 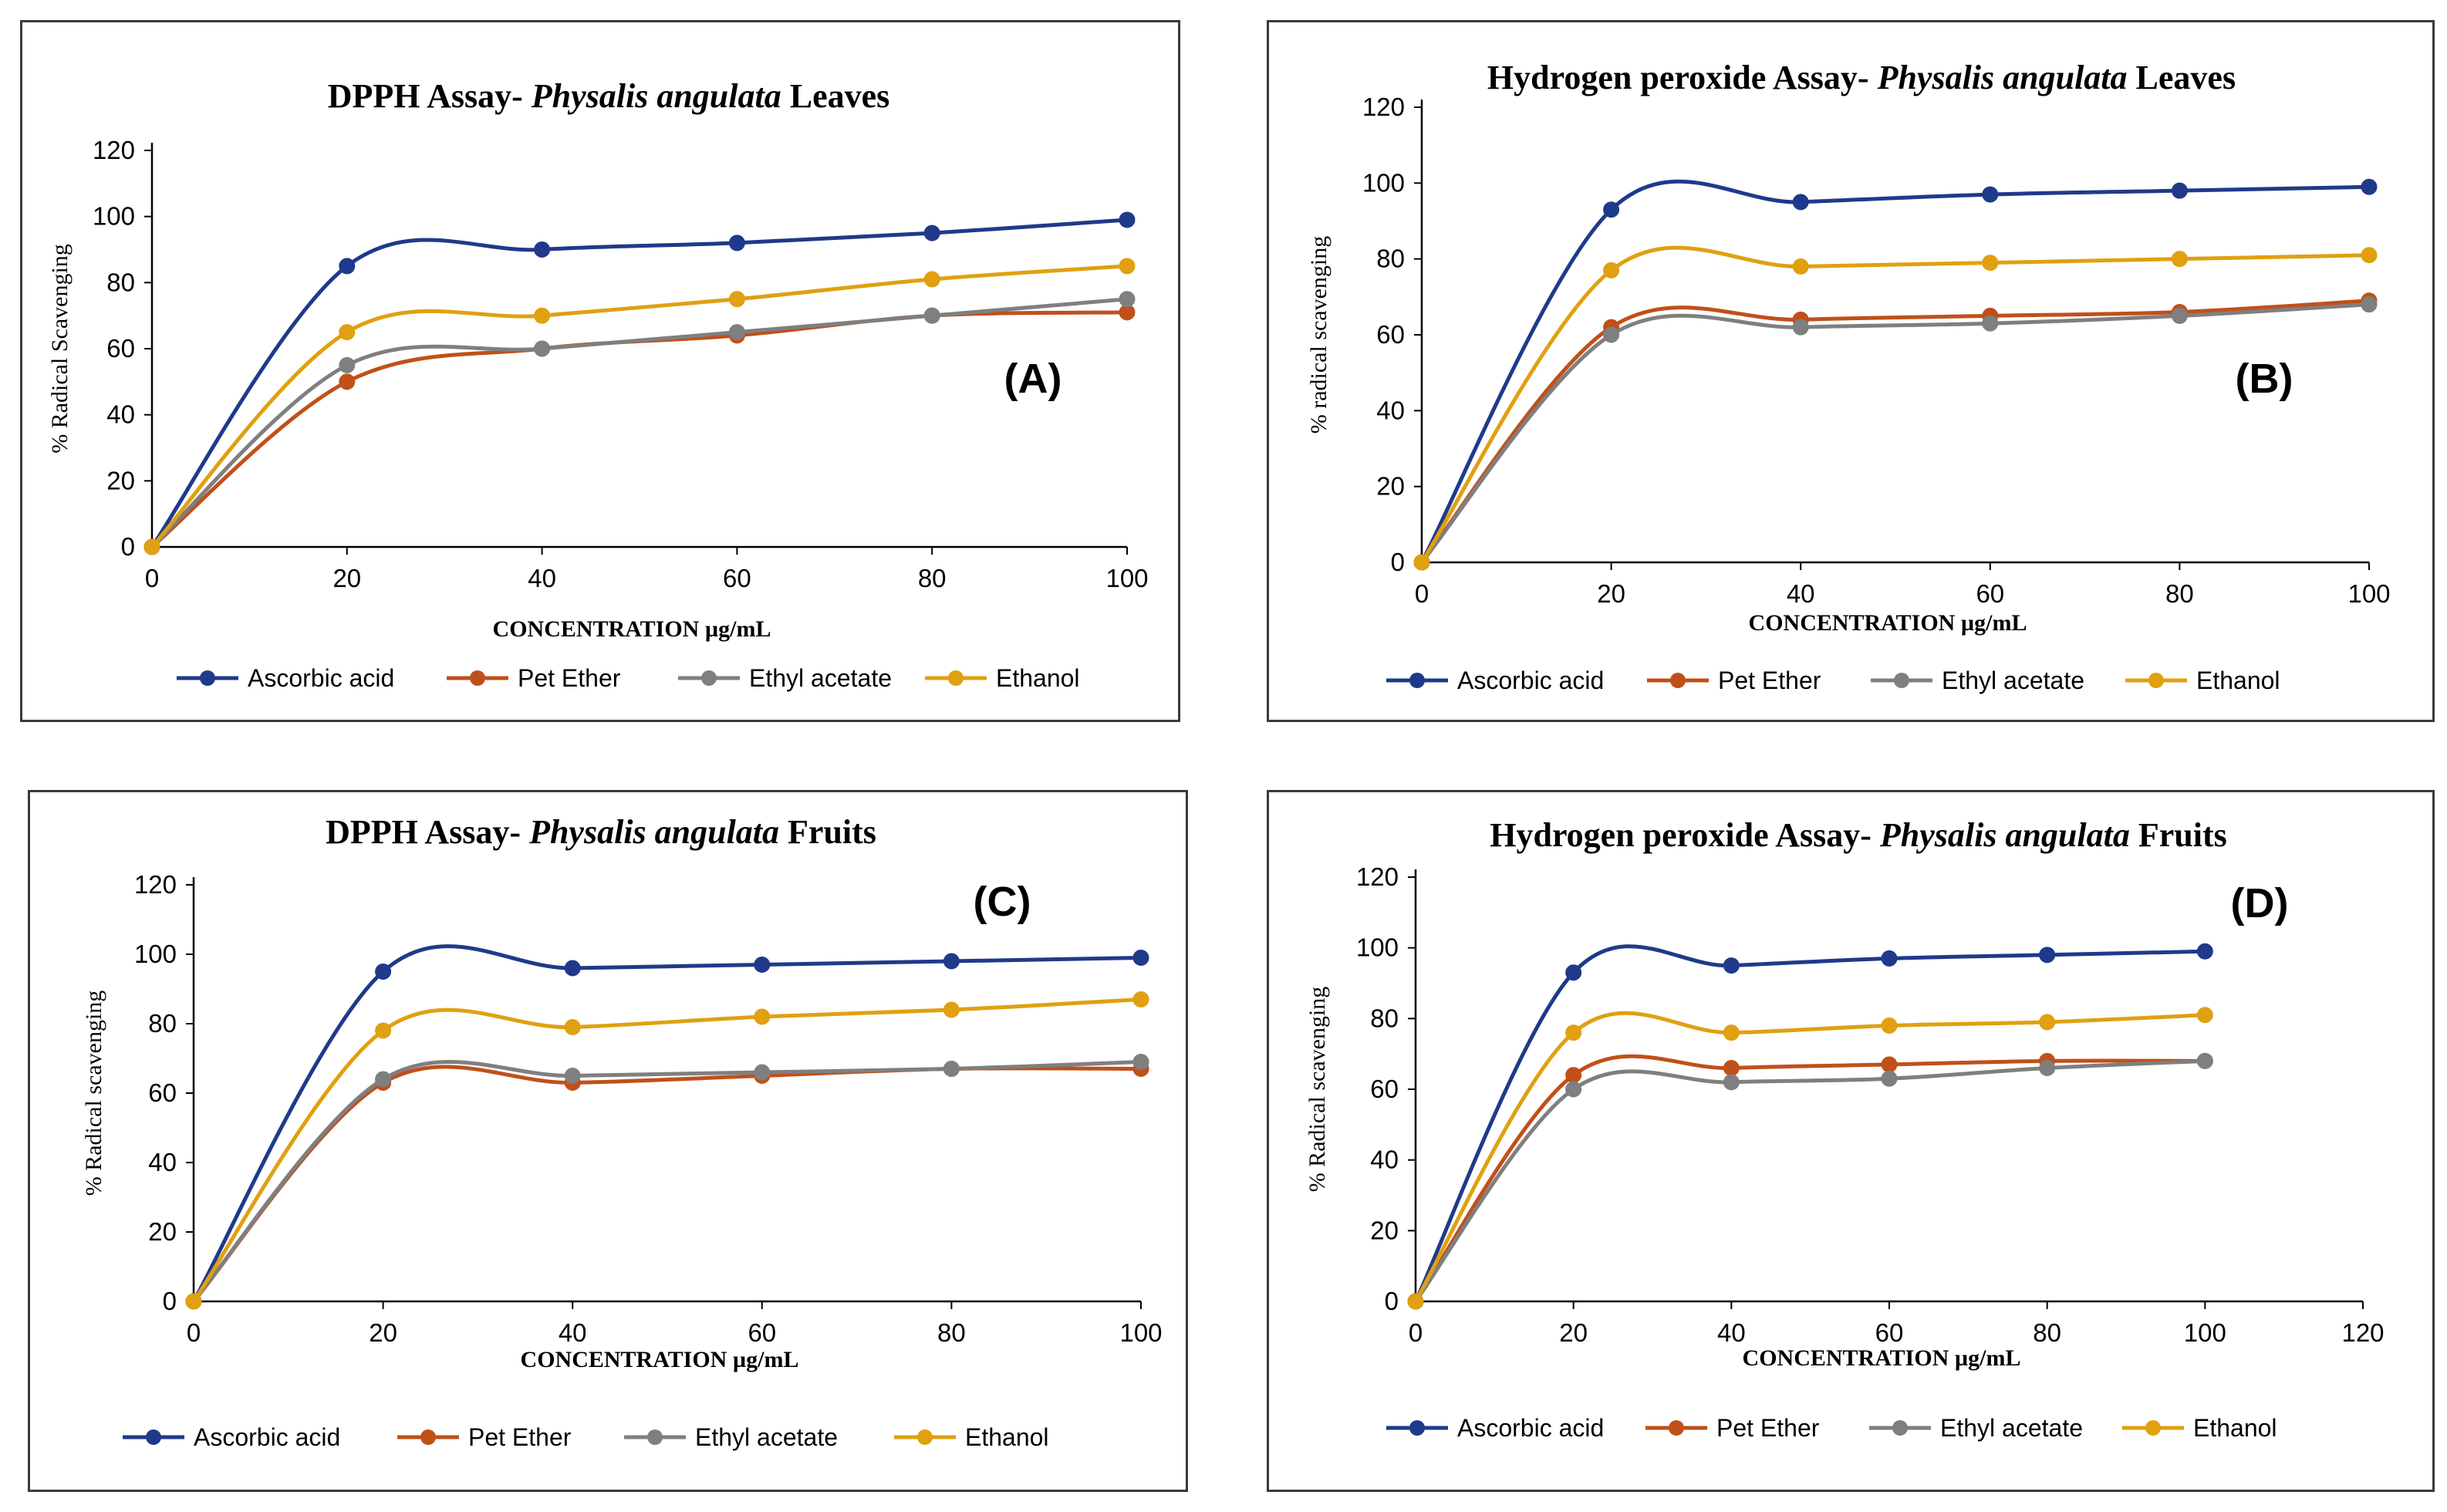 I want to click on y-axis-label: % Radical scavenging, so click(x=1317, y=1090).